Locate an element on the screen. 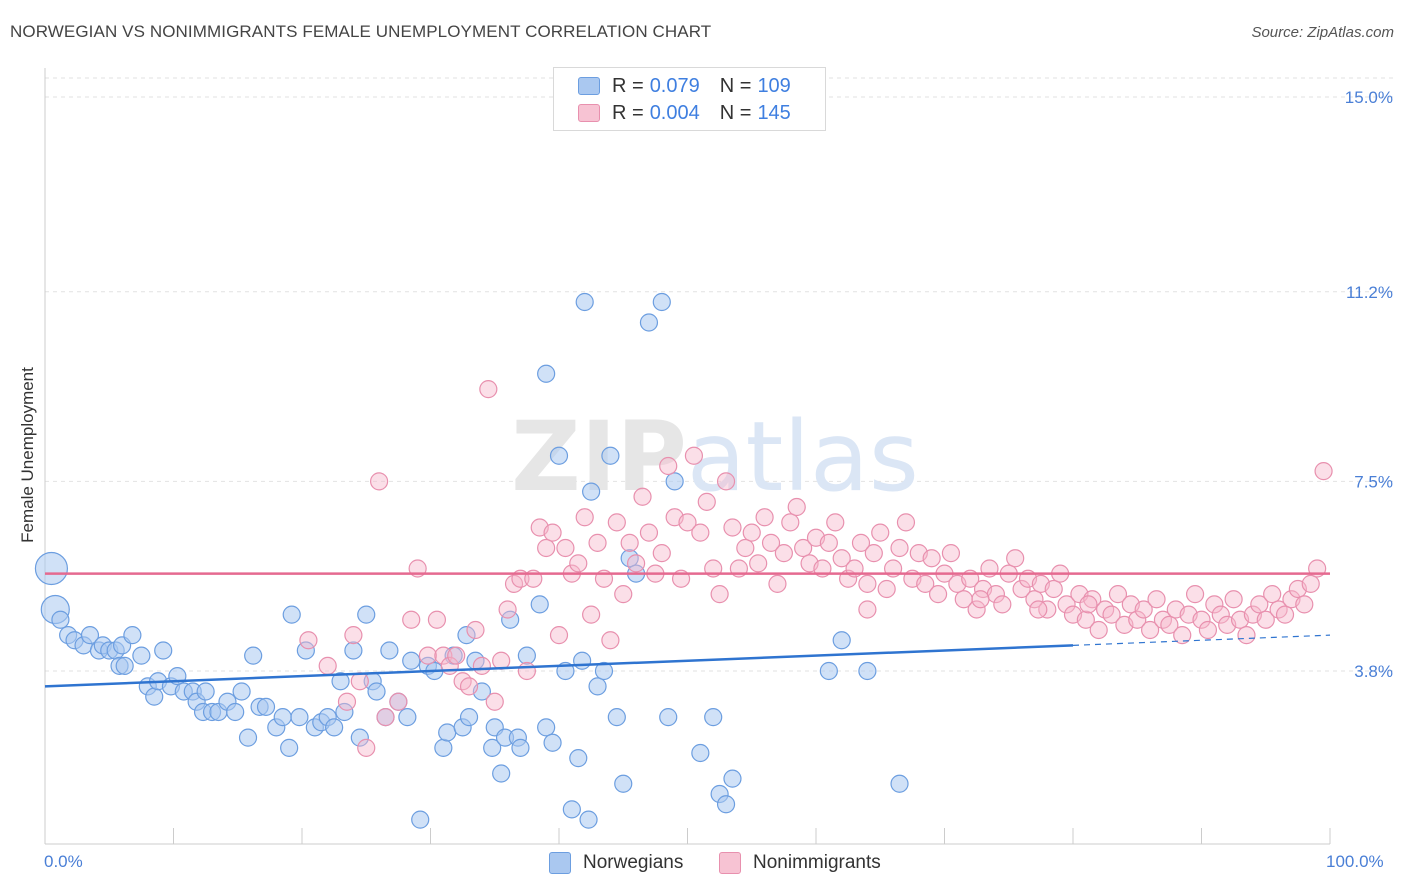  trend-lines is located at coordinates (687, 630).